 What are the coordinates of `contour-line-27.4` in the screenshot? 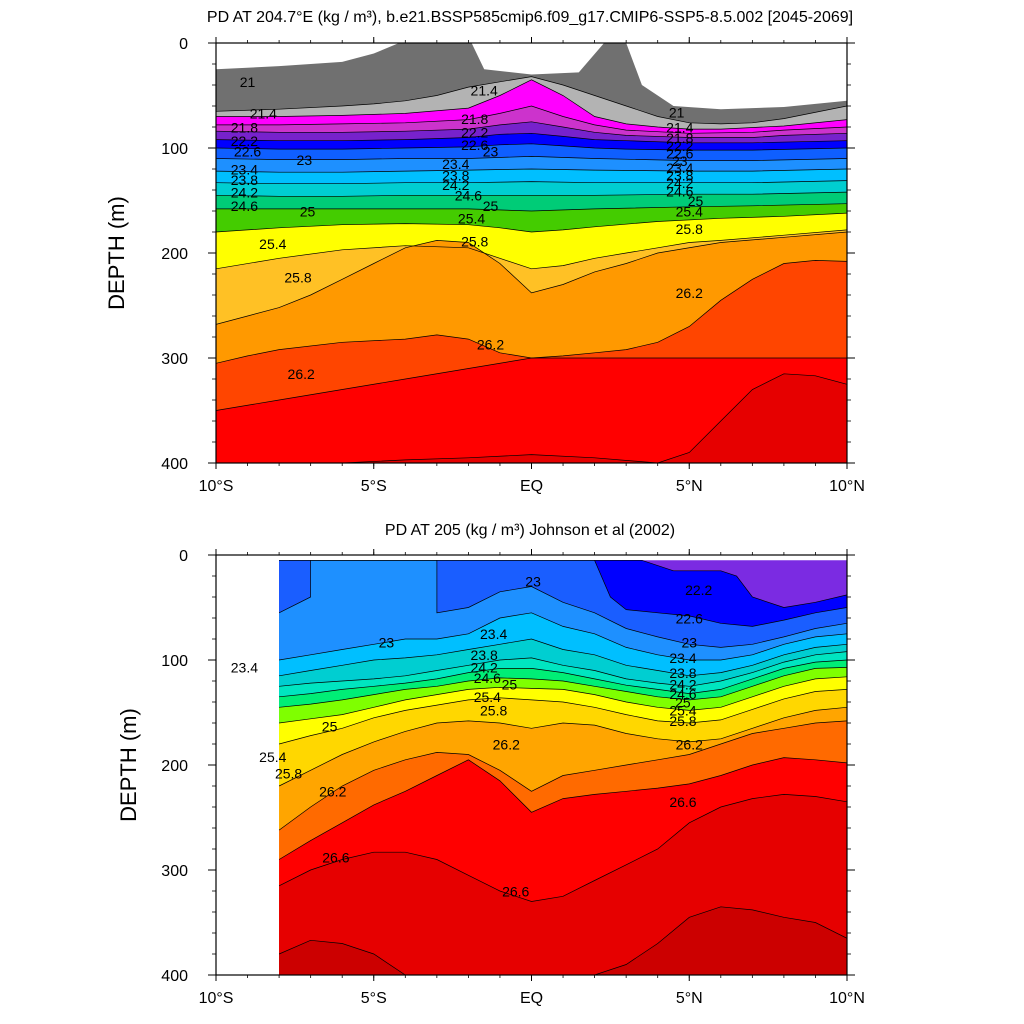 It's located at (562, 848).